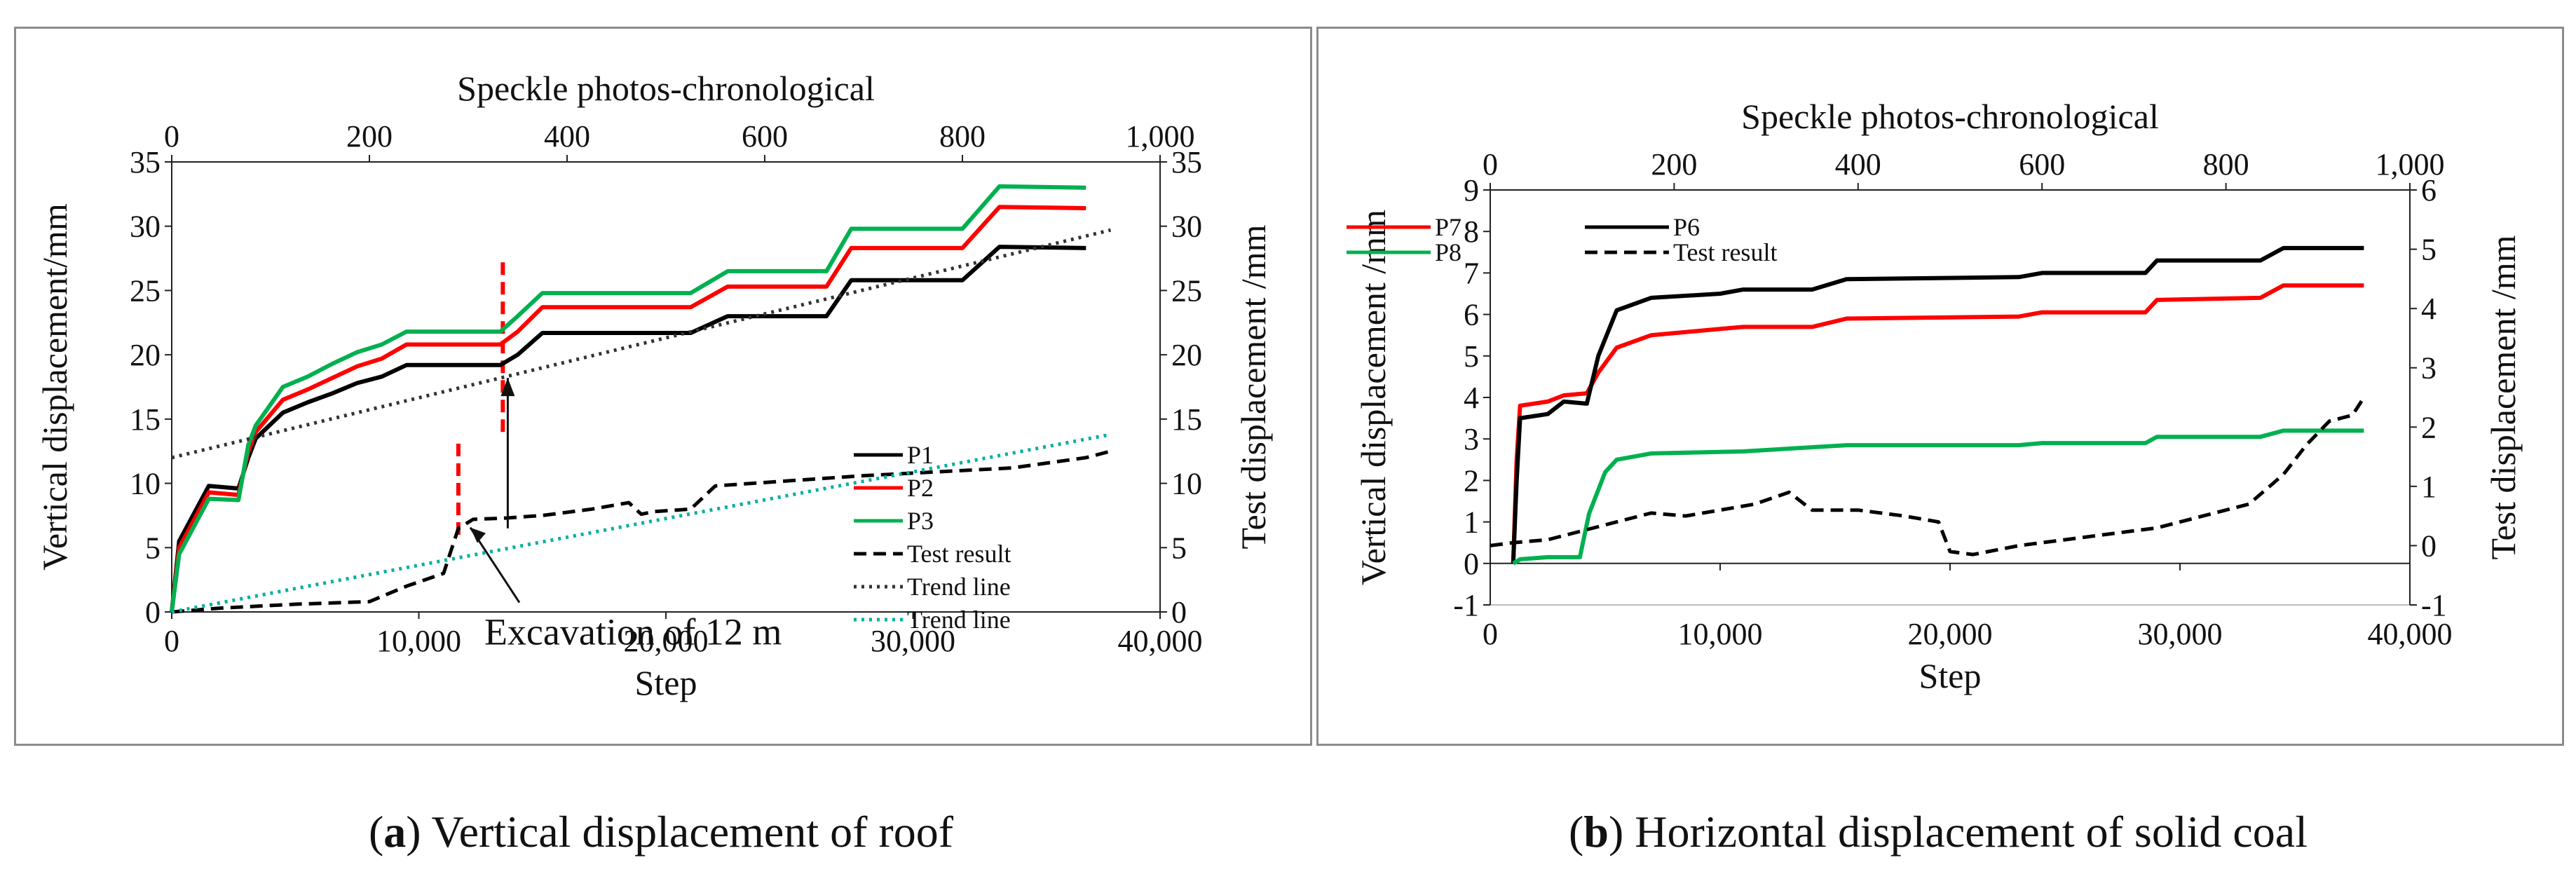 The image size is (2576, 886). I want to click on y-tick-label: 20, so click(145, 355).